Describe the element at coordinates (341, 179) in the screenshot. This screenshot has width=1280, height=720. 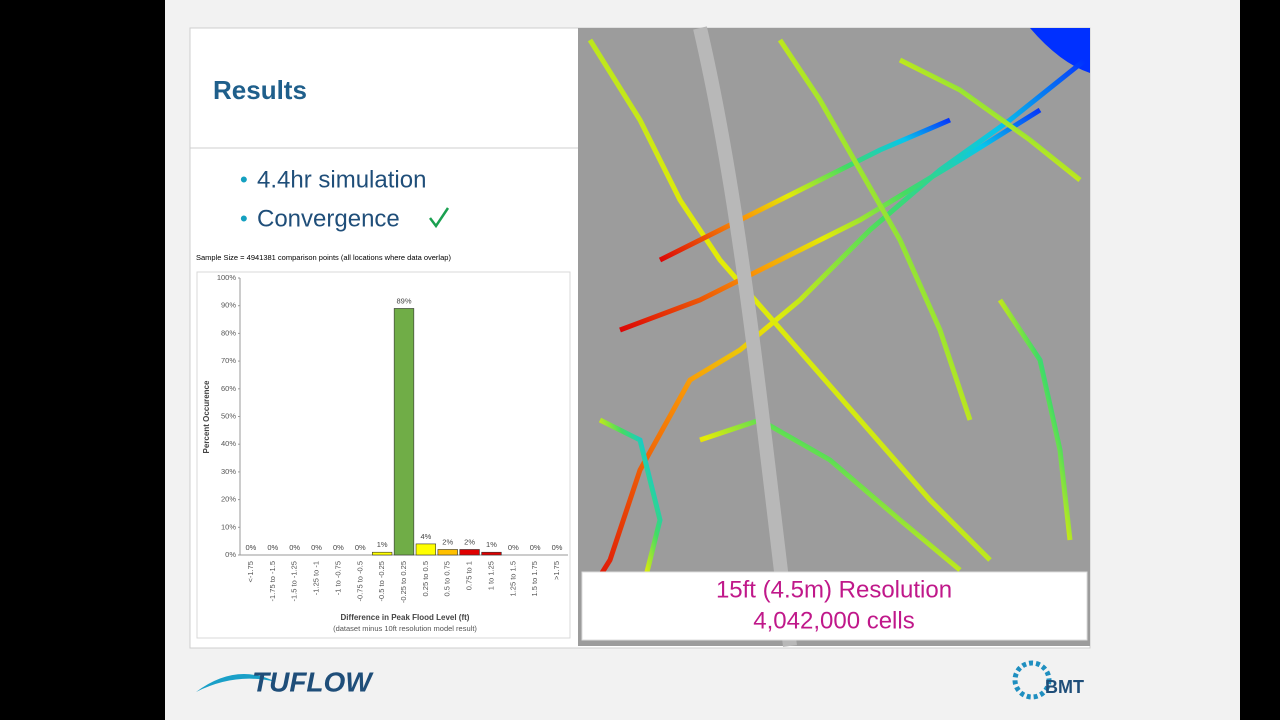
I see `bullet: 4.4hr simulation` at that location.